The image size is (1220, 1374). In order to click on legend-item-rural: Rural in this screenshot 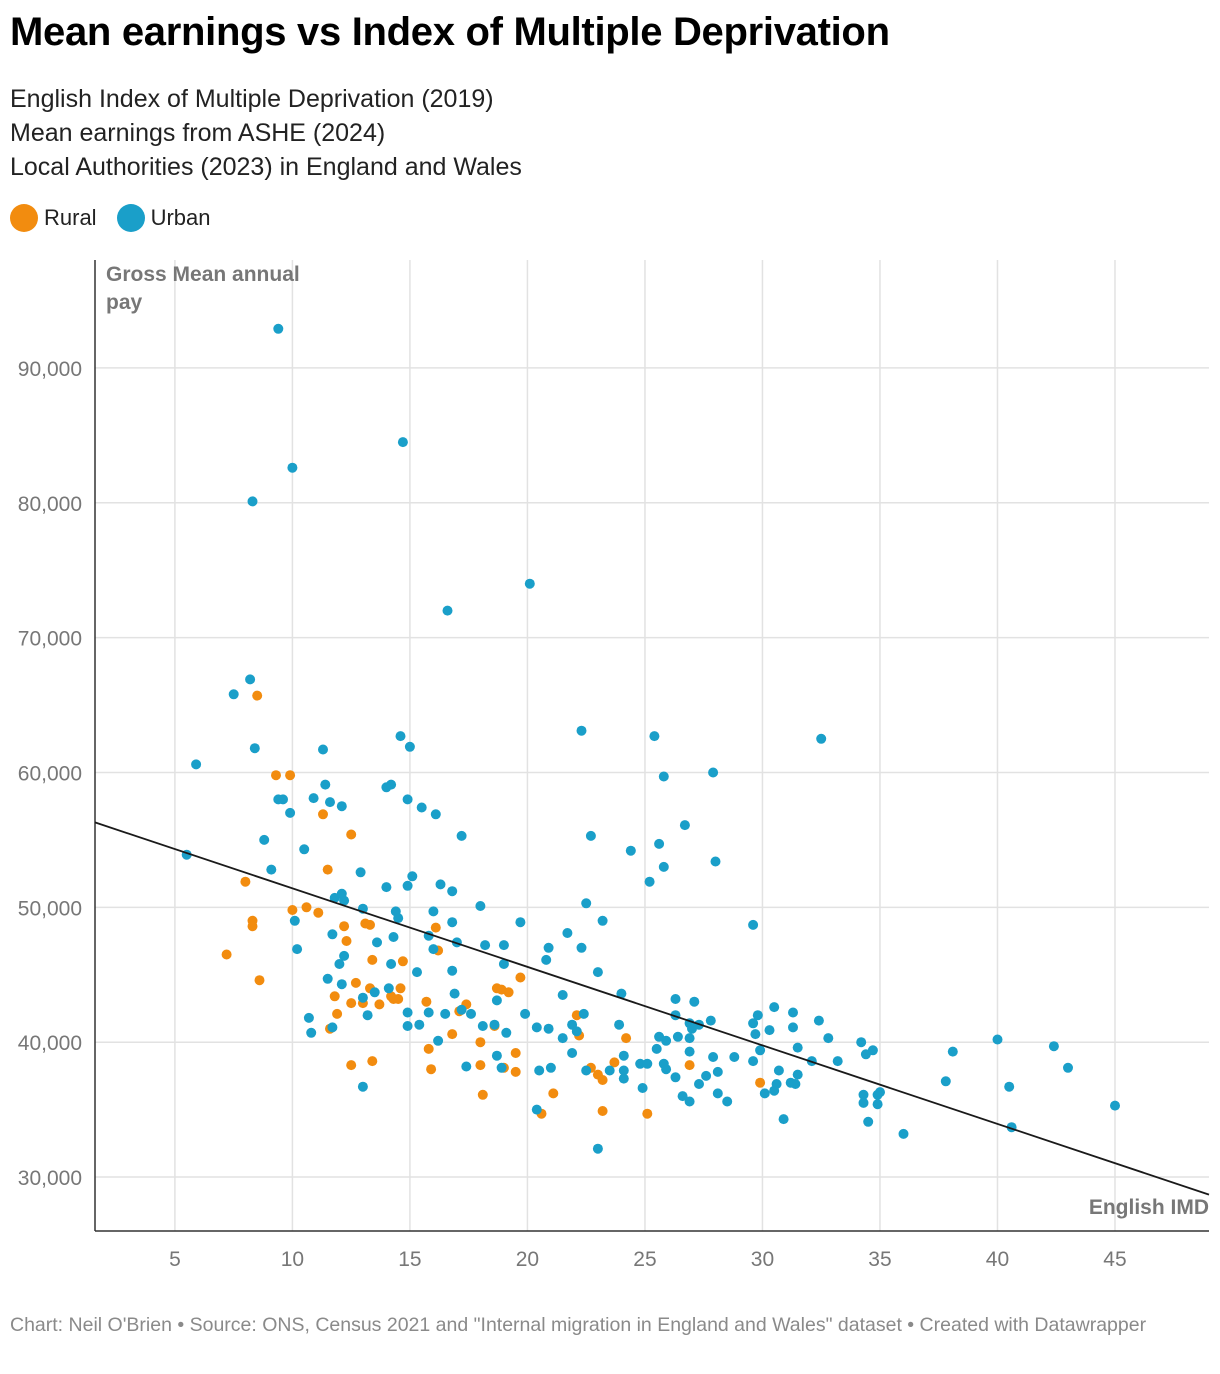, I will do `click(53, 218)`.